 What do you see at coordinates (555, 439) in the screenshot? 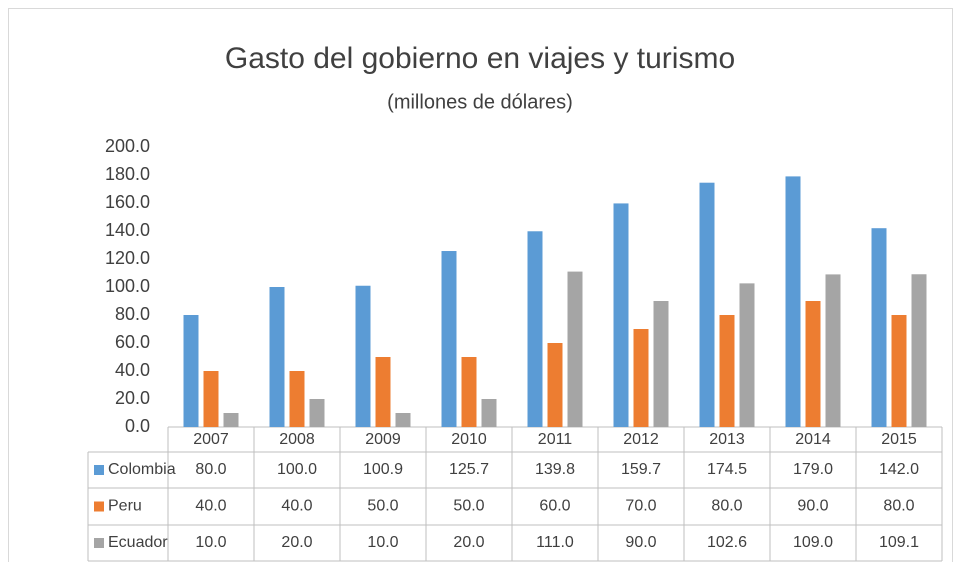
I see `x-tick-label: 2011` at bounding box center [555, 439].